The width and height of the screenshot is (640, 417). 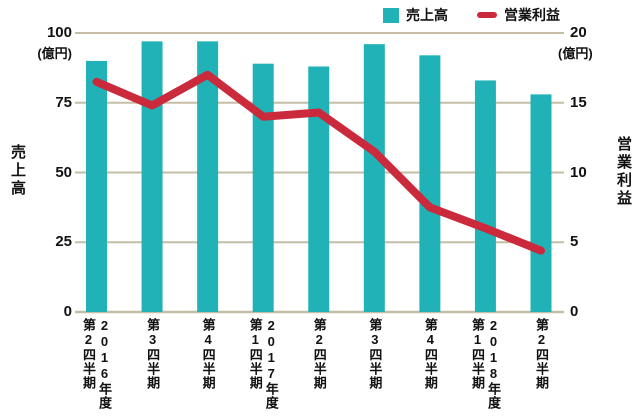 What do you see at coordinates (427, 15) in the screenshot?
I see `revenue-legend-label: 売上高` at bounding box center [427, 15].